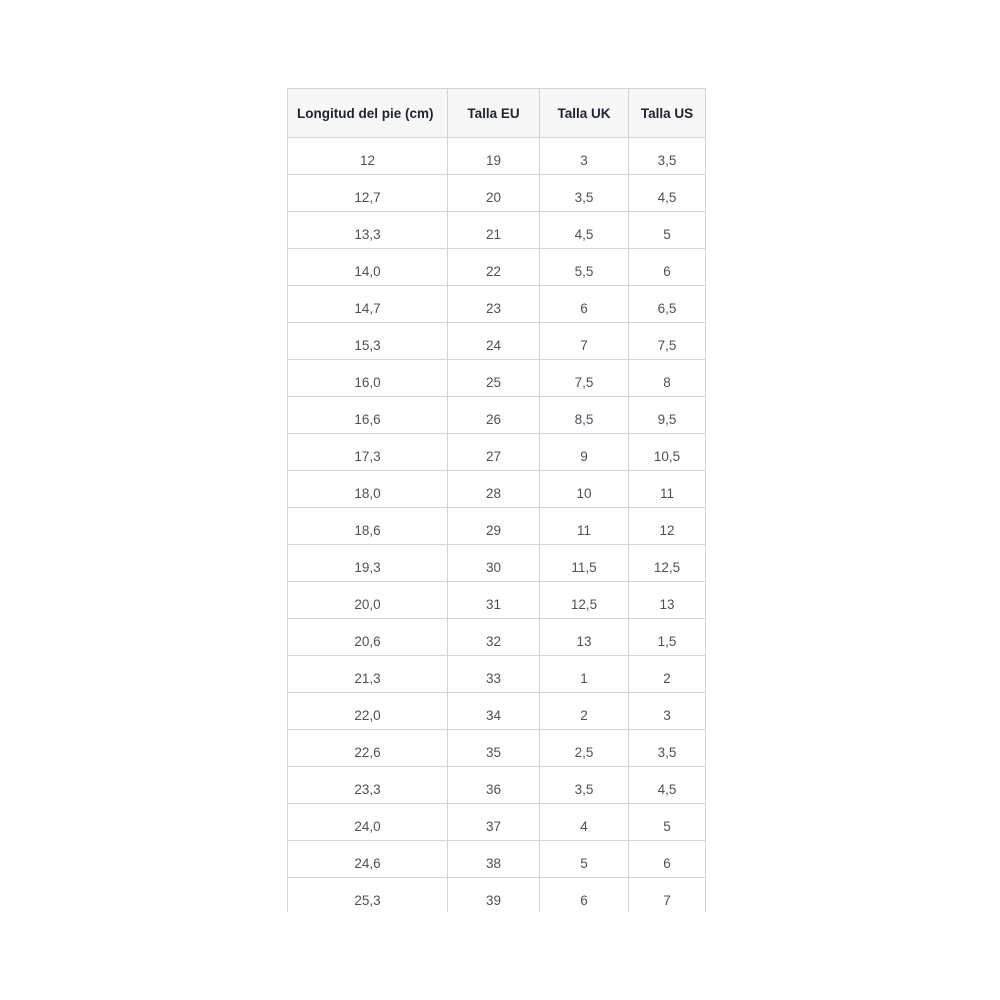  Describe the element at coordinates (493, 563) in the screenshot. I see `cell-talla-eu: 30` at that location.